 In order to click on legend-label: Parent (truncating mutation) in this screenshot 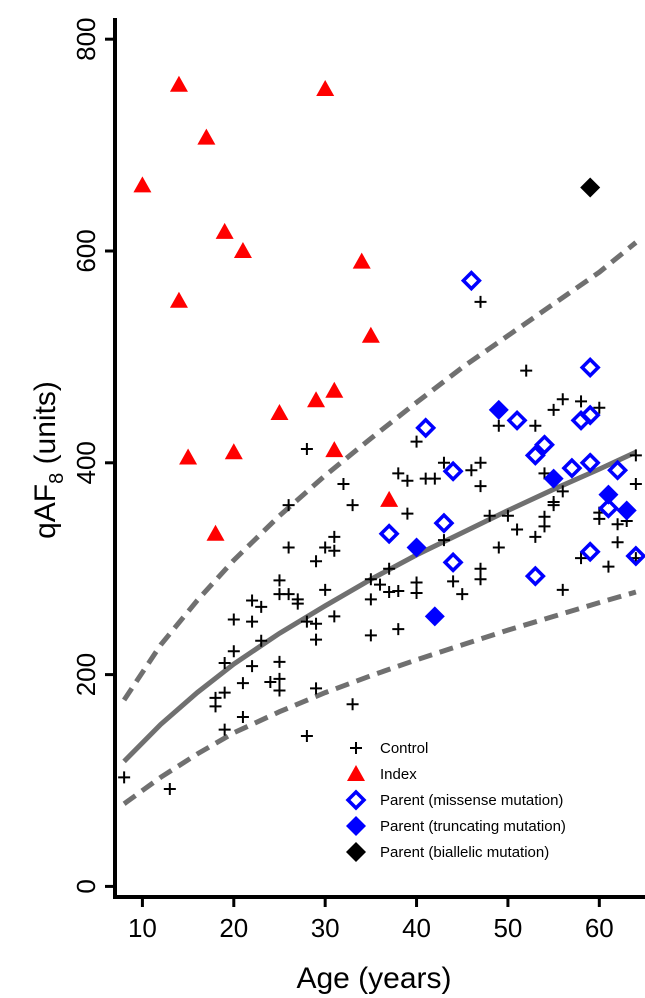, I will do `click(473, 826)`.